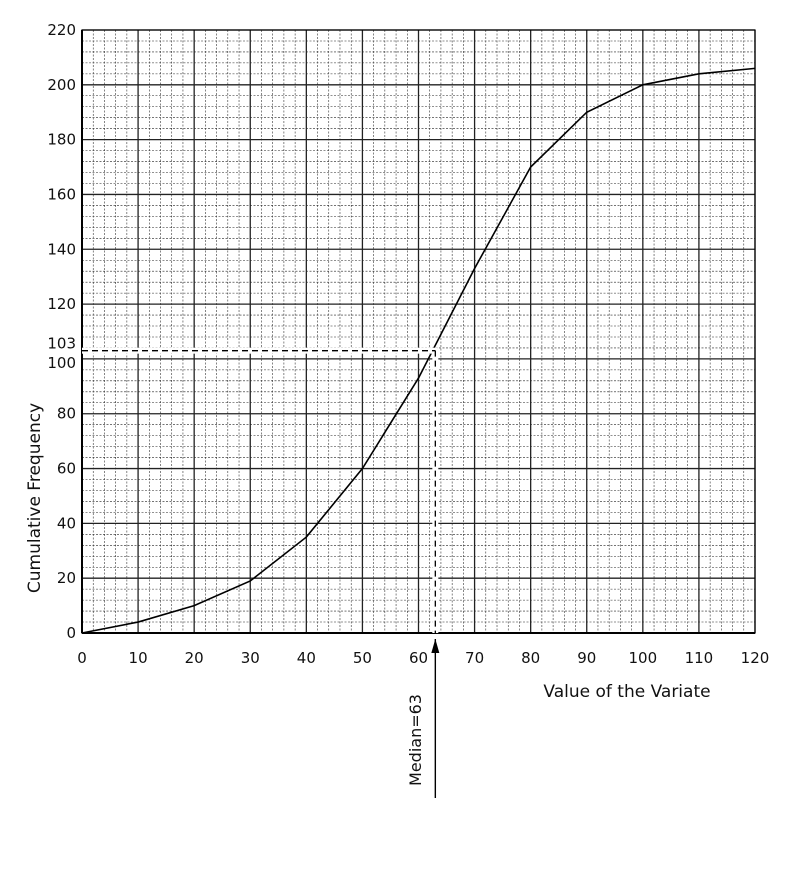  What do you see at coordinates (626, 692) in the screenshot?
I see `x-axis-label: Value of the Variate` at bounding box center [626, 692].